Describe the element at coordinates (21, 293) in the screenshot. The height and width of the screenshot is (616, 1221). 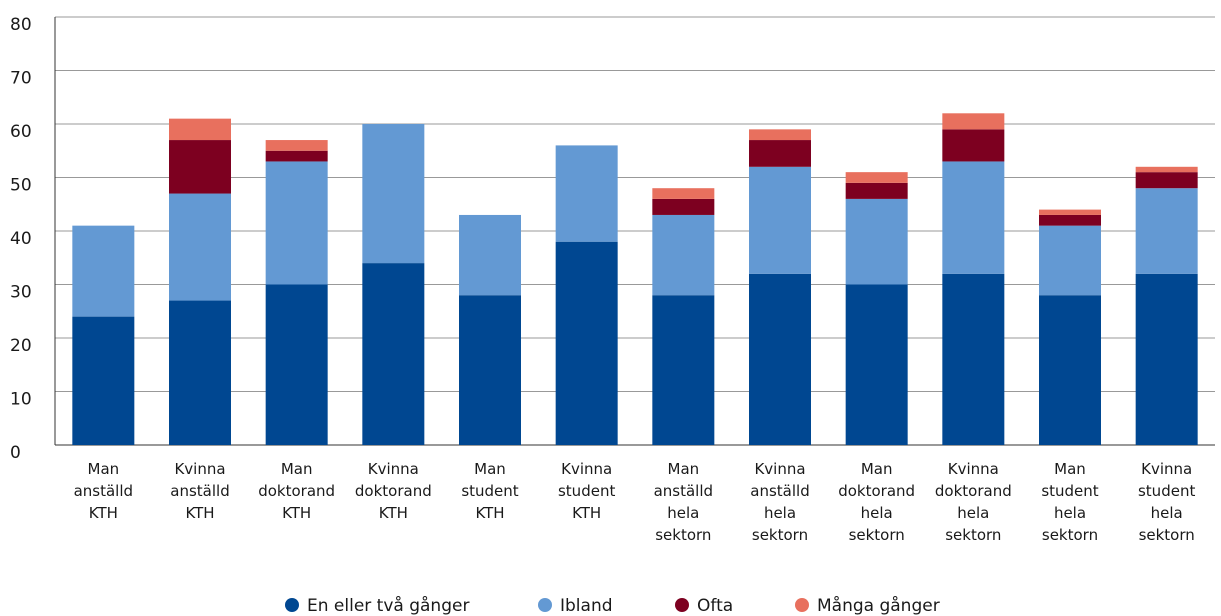
I see `y-tick-label: 30` at that location.